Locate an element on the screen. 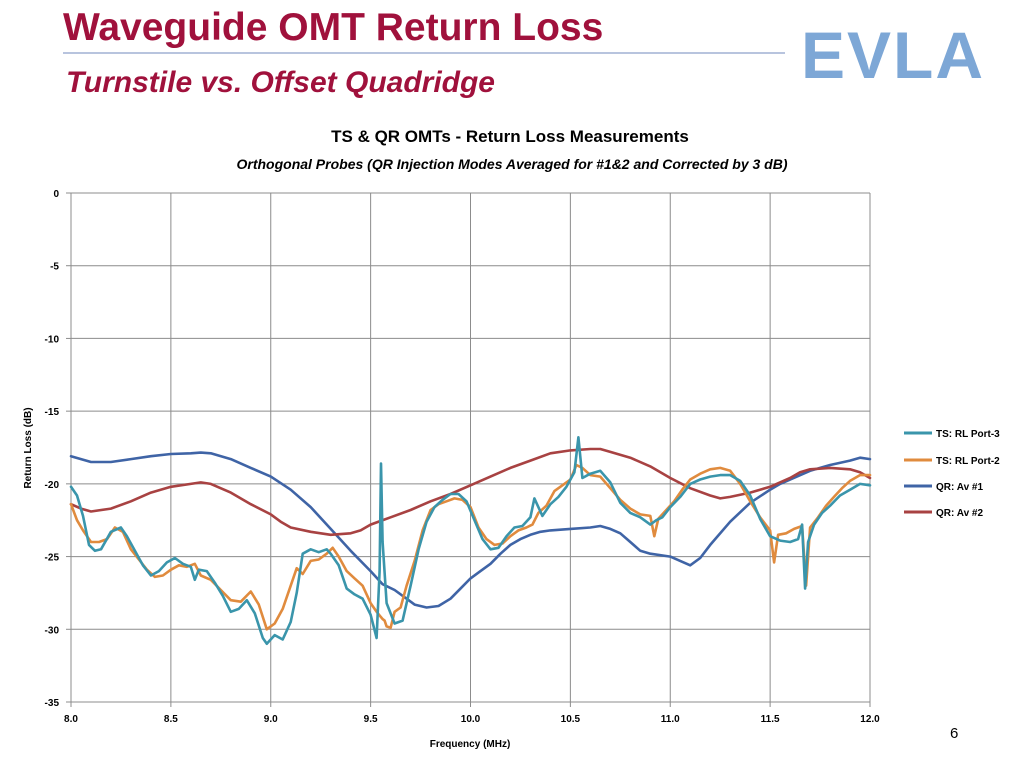  y-tick-label: -5 is located at coordinates (54, 267).